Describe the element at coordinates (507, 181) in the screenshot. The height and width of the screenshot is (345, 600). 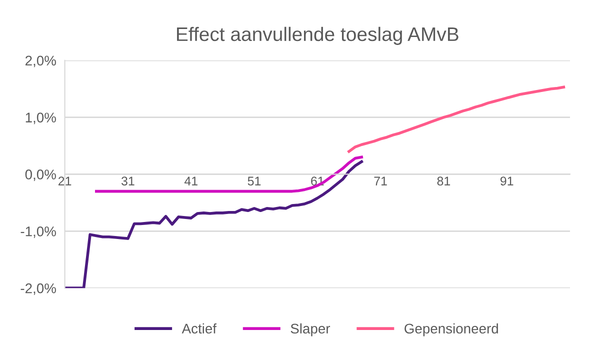
I see `x-tick-label: 91` at that location.